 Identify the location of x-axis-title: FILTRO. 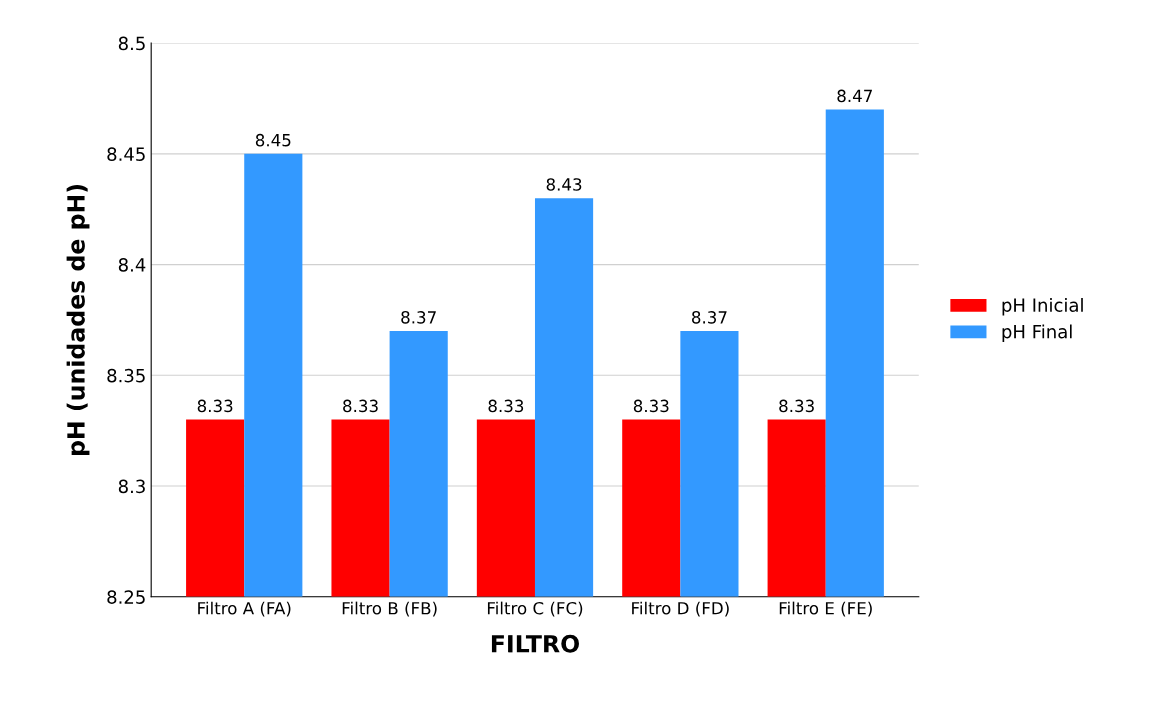
(535, 643).